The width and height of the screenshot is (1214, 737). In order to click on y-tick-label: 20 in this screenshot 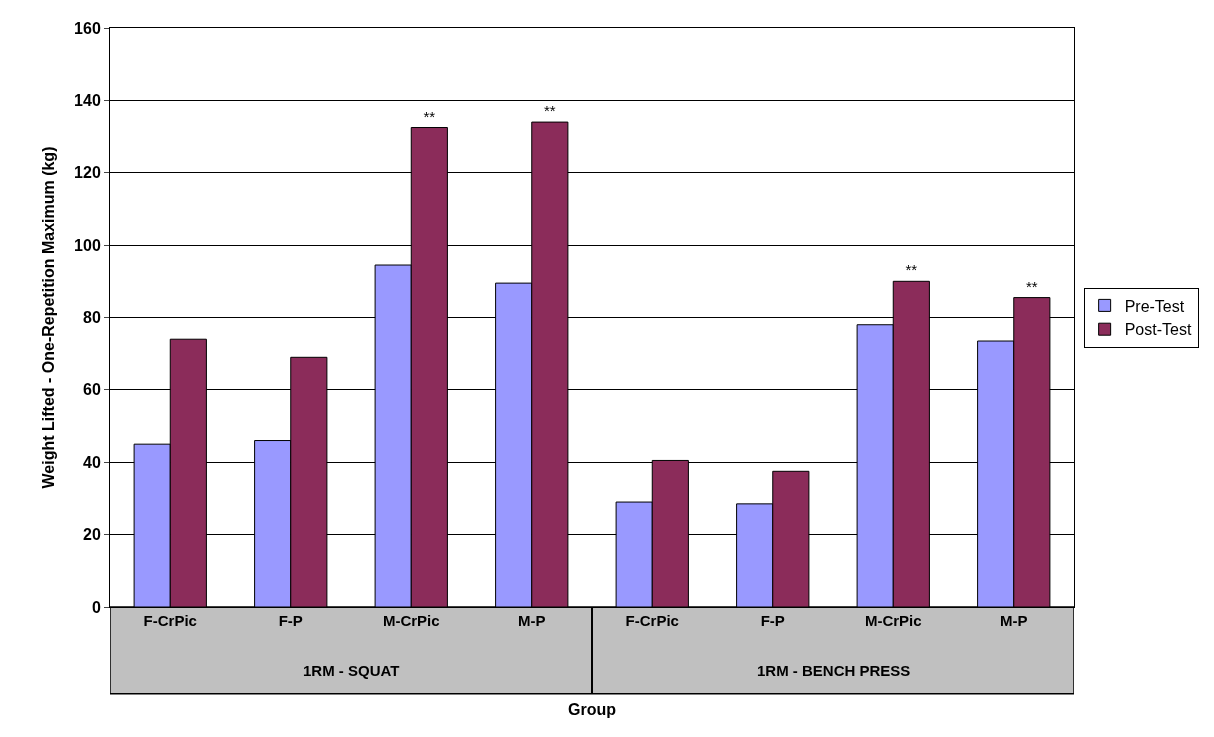, I will do `click(92, 535)`.